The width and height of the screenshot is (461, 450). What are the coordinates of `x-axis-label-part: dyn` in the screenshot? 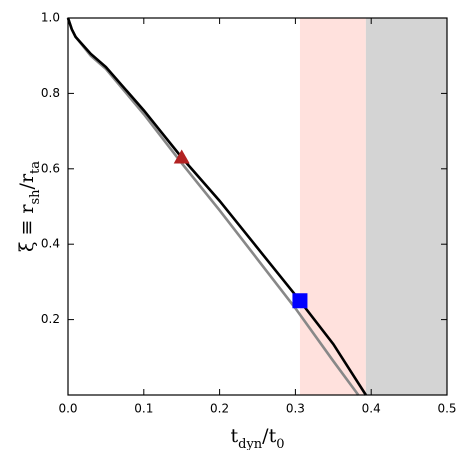 It's located at (250, 443).